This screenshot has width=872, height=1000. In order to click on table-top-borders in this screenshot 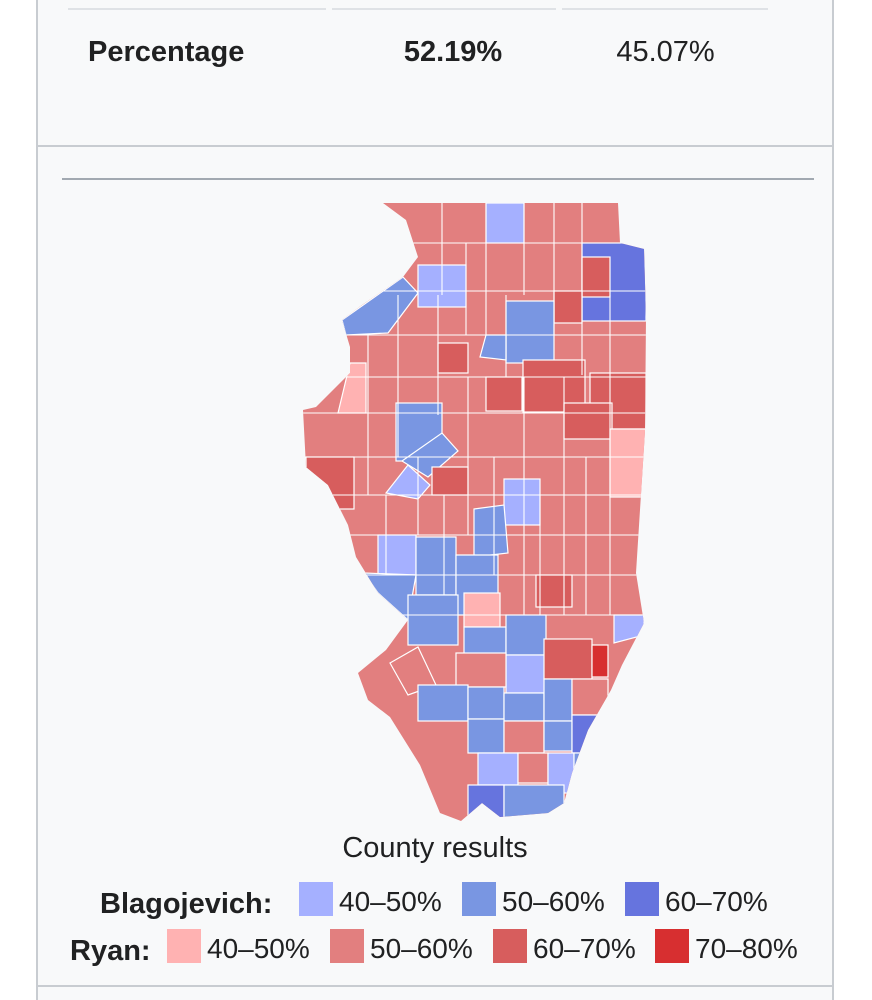, I will do `click(435, 6)`.